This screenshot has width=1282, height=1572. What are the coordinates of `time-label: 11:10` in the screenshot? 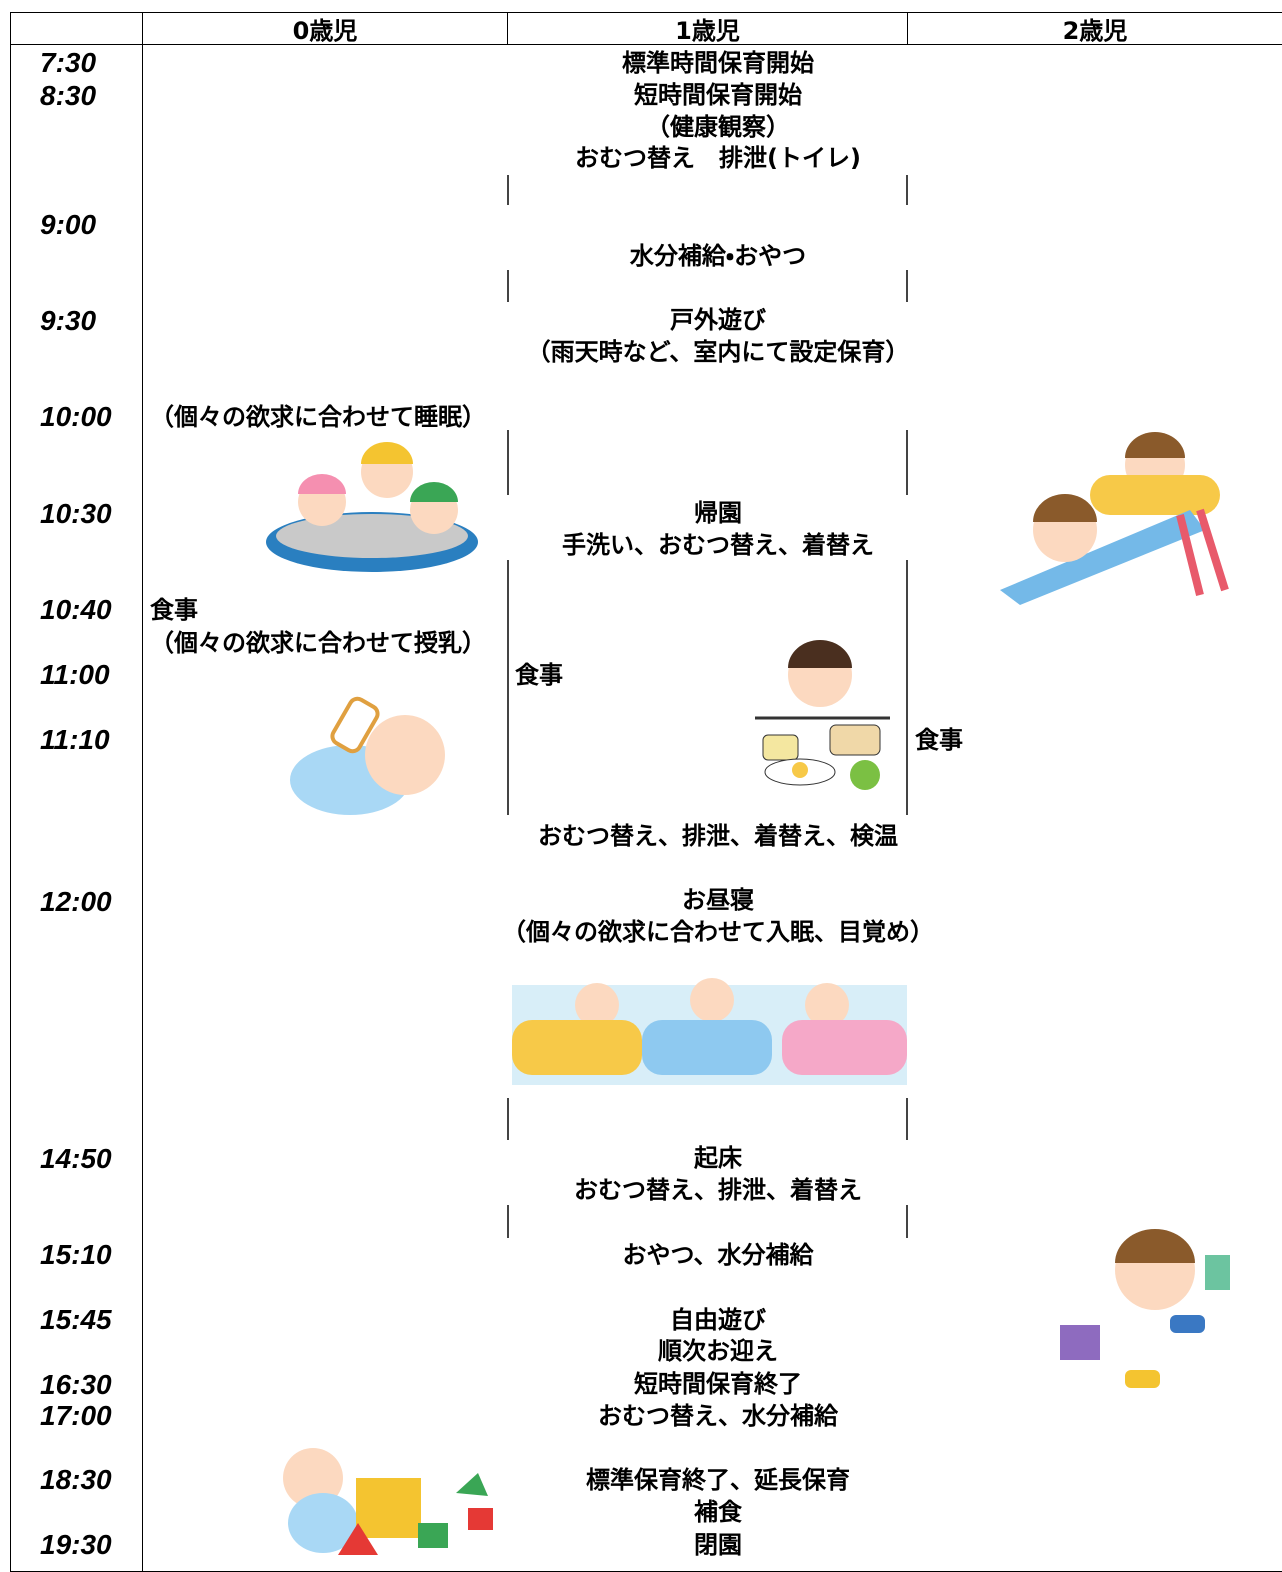 It's located at (75, 739).